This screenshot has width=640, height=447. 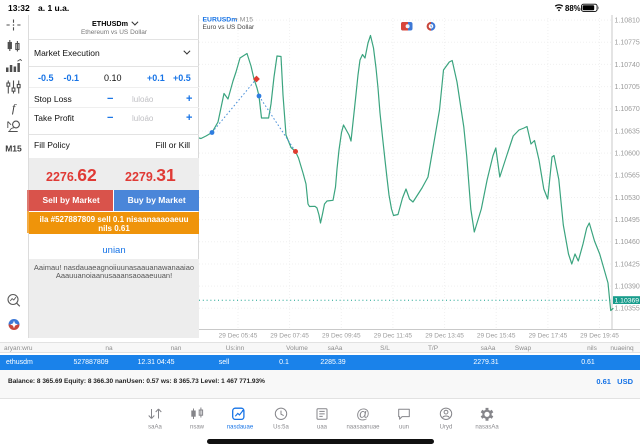 What do you see at coordinates (627, 301) in the screenshot?
I see `svg-text: 1.10369` at bounding box center [627, 301].